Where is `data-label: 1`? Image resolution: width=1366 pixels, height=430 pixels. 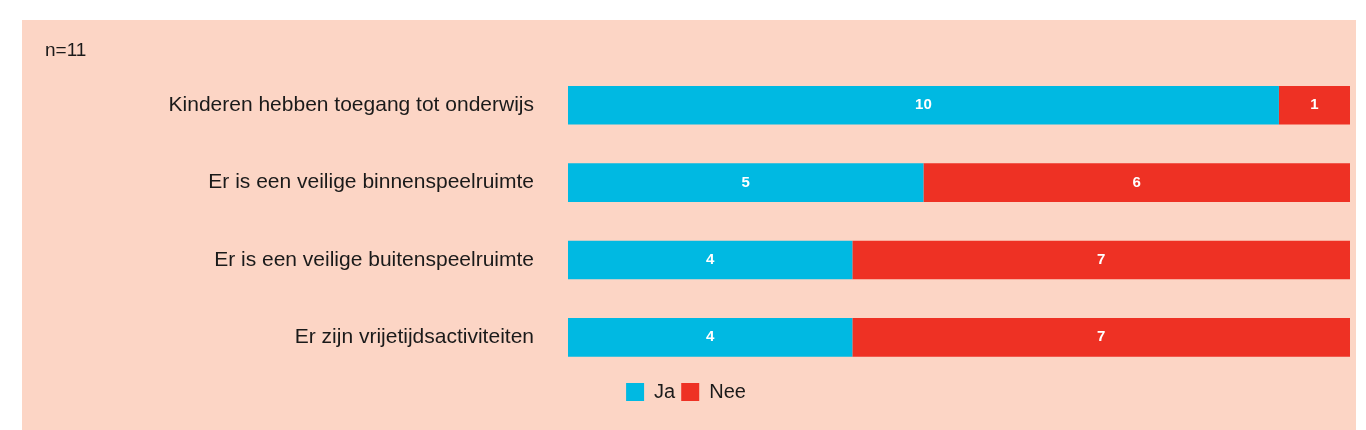 data-label: 1 is located at coordinates (1314, 104).